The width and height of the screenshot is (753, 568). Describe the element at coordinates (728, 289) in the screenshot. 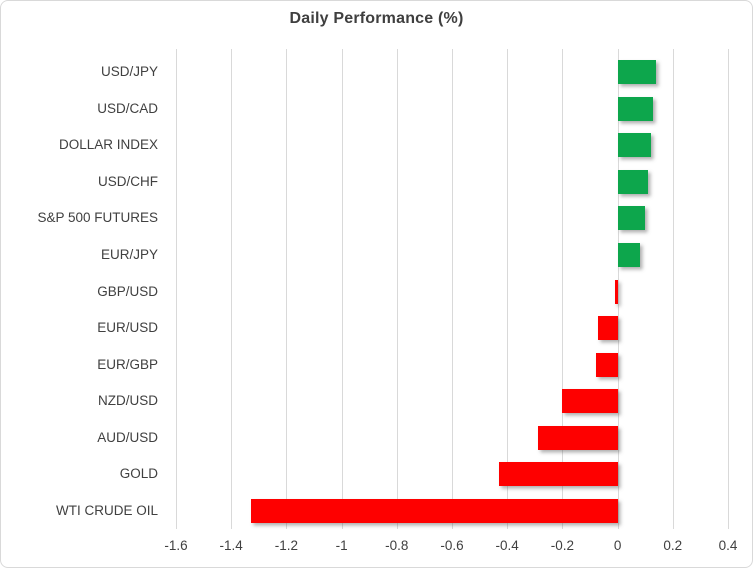

I see `gridline-0.4` at that location.